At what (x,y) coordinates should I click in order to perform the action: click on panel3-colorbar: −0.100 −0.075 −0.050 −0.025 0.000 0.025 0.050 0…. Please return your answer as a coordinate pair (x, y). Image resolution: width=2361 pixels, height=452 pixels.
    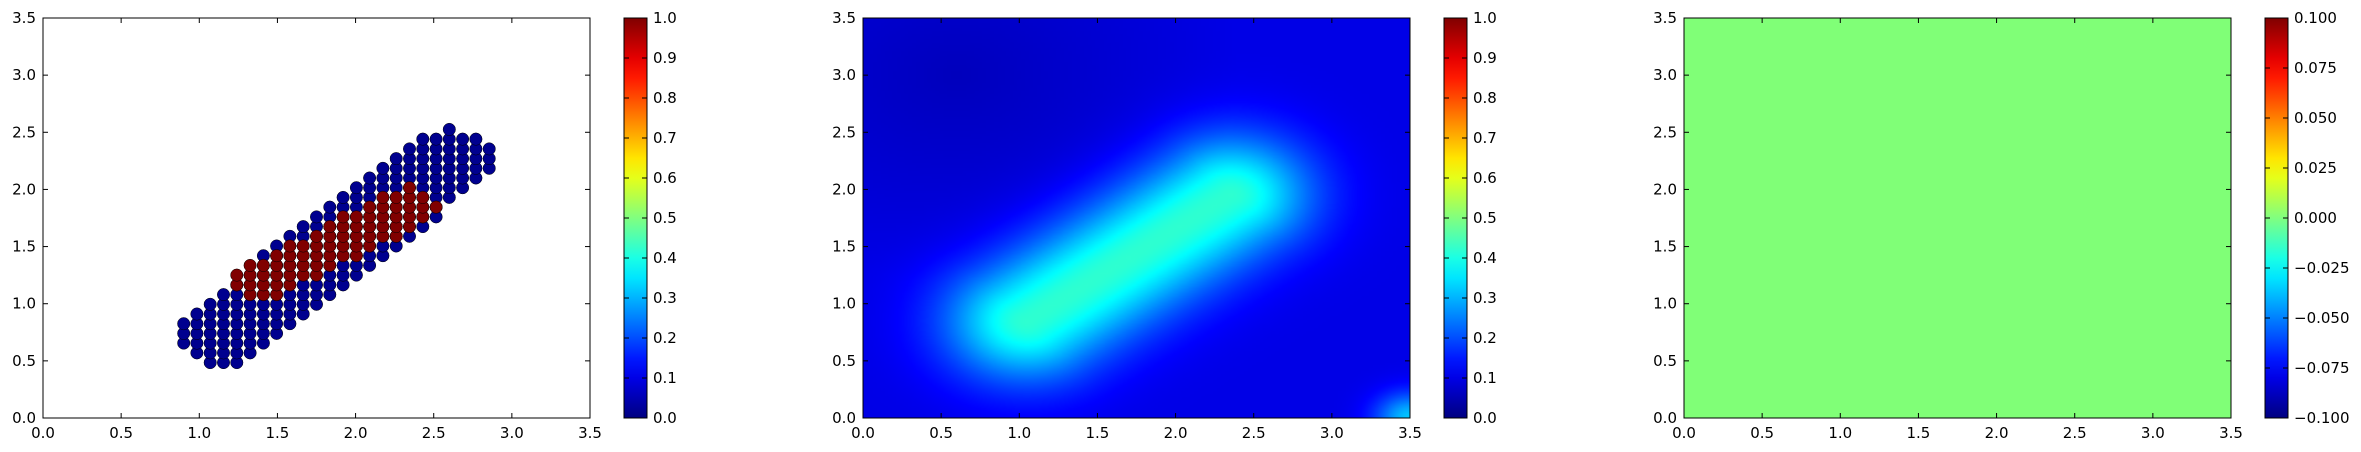
    Looking at the image, I should click on (2307, 218).